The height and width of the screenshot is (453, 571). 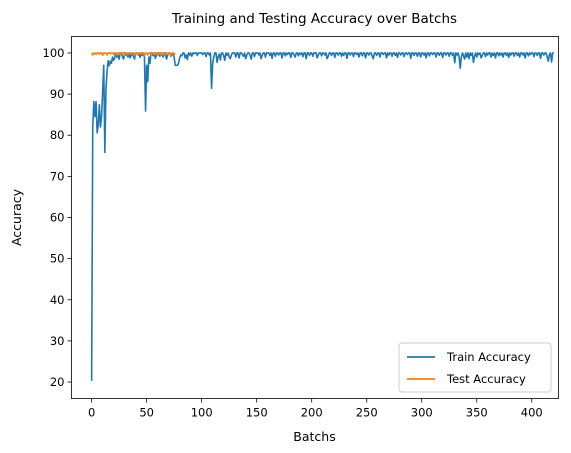 I want to click on x-tick-label: 50, so click(x=146, y=413).